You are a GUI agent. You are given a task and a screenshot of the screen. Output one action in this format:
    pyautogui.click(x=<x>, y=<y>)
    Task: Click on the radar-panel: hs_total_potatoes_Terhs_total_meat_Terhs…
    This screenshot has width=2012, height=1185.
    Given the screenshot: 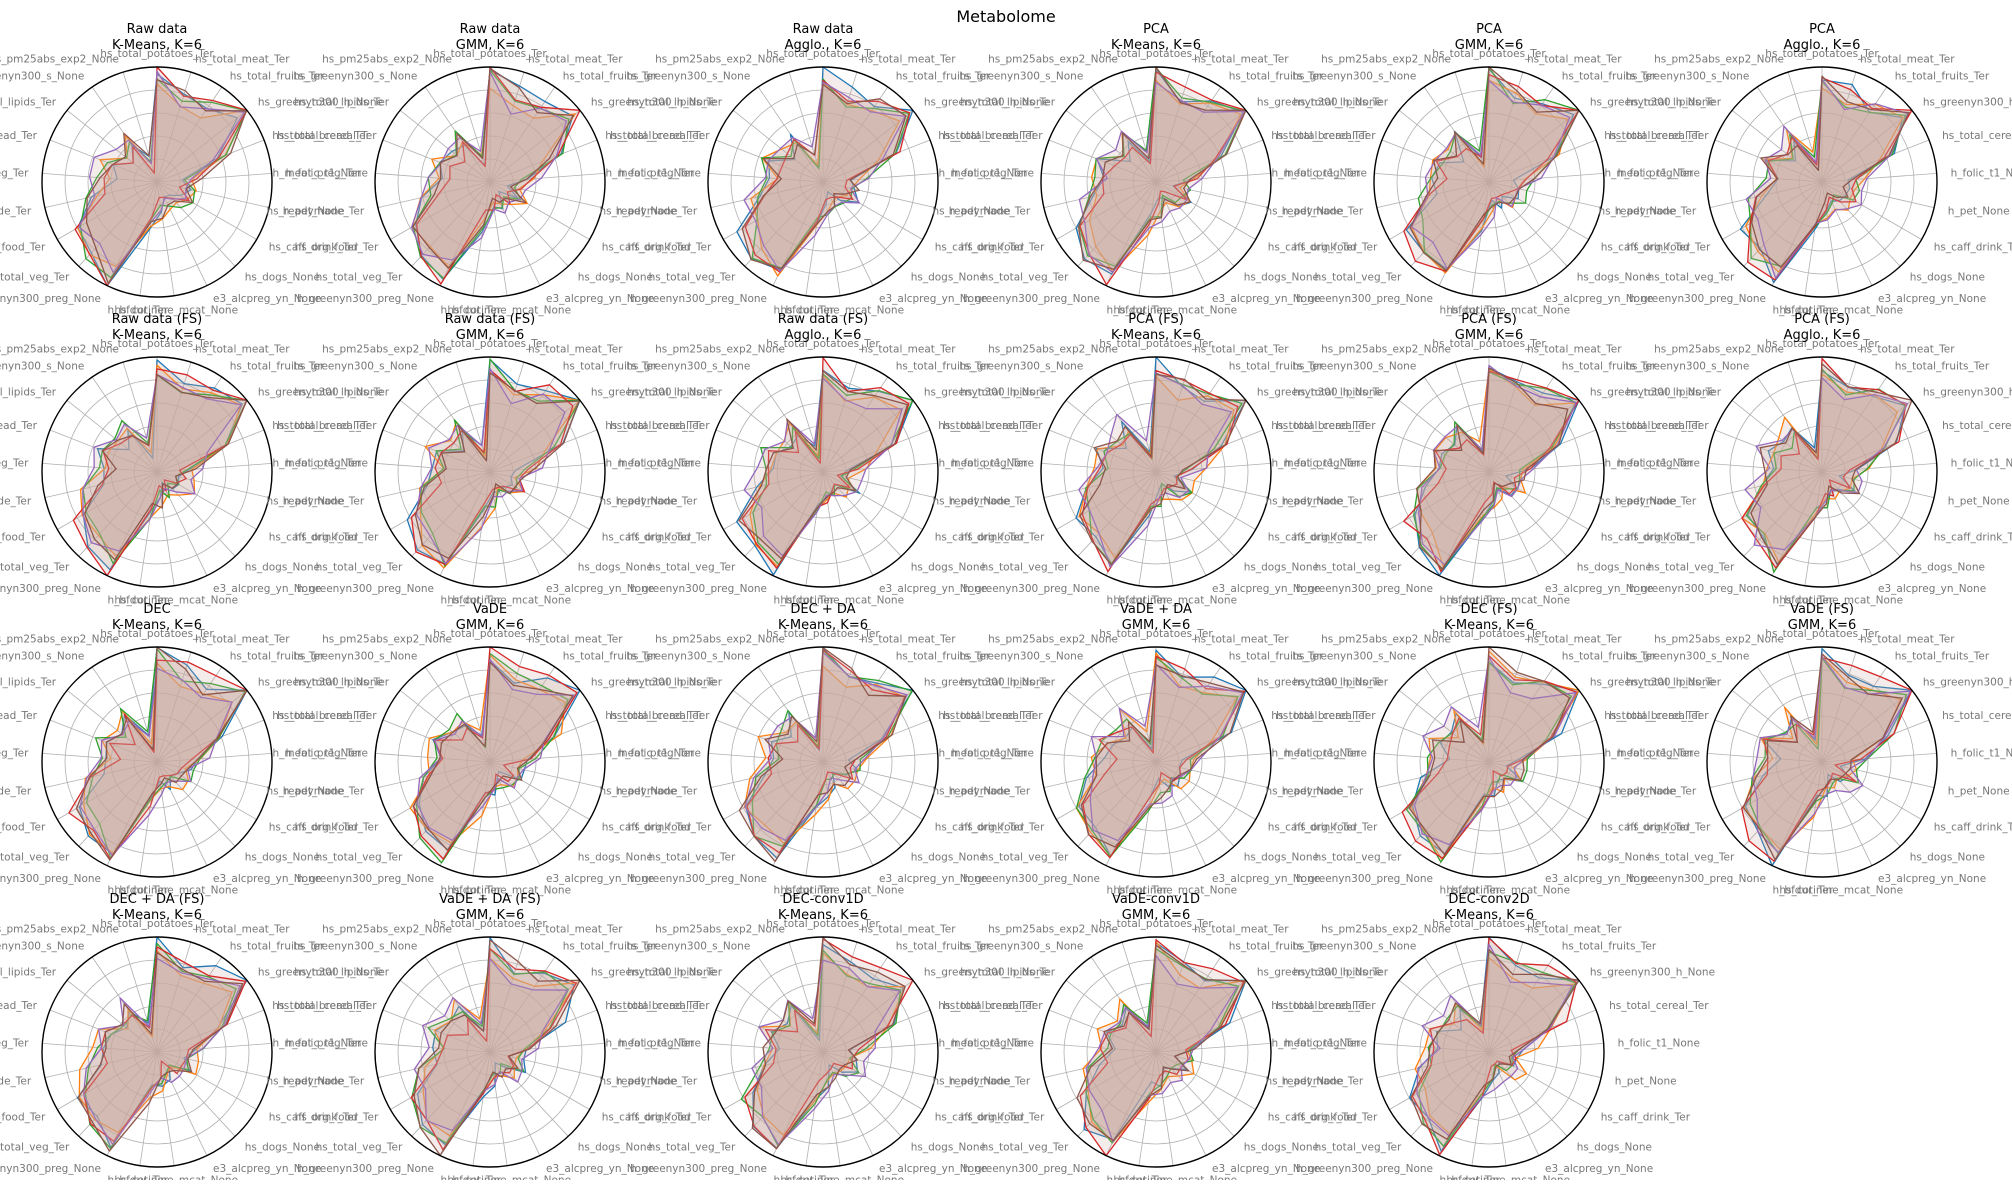 What is the action you would take?
    pyautogui.click(x=191, y=749)
    